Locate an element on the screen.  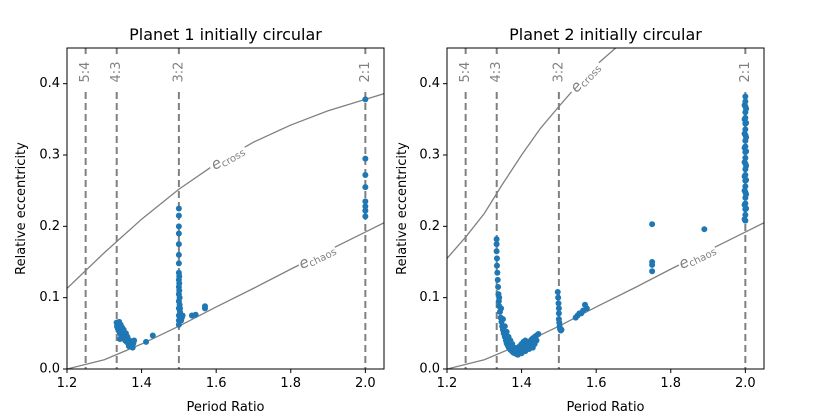
curve-label-e-chaos: echaos is located at coordinates (696, 255).